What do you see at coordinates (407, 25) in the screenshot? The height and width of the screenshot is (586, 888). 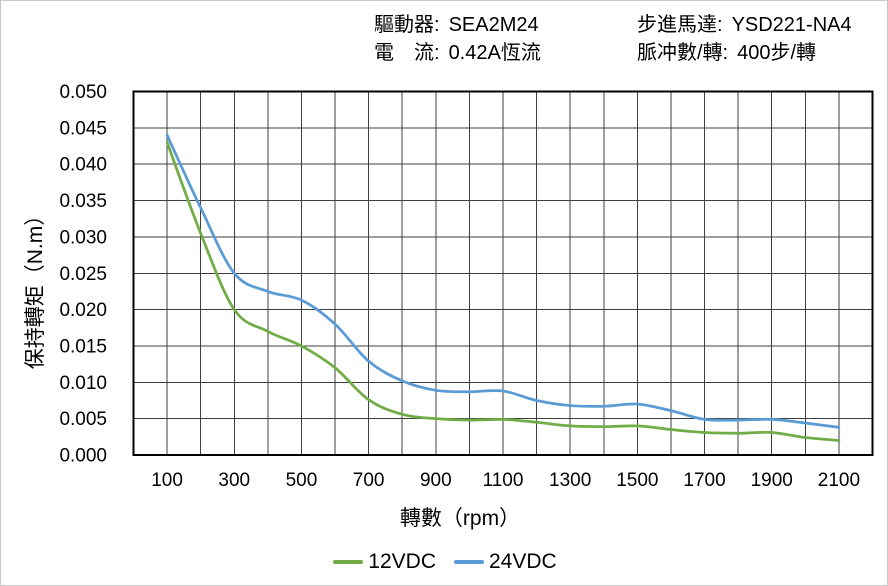 I see `driver-label: 驅動器:` at bounding box center [407, 25].